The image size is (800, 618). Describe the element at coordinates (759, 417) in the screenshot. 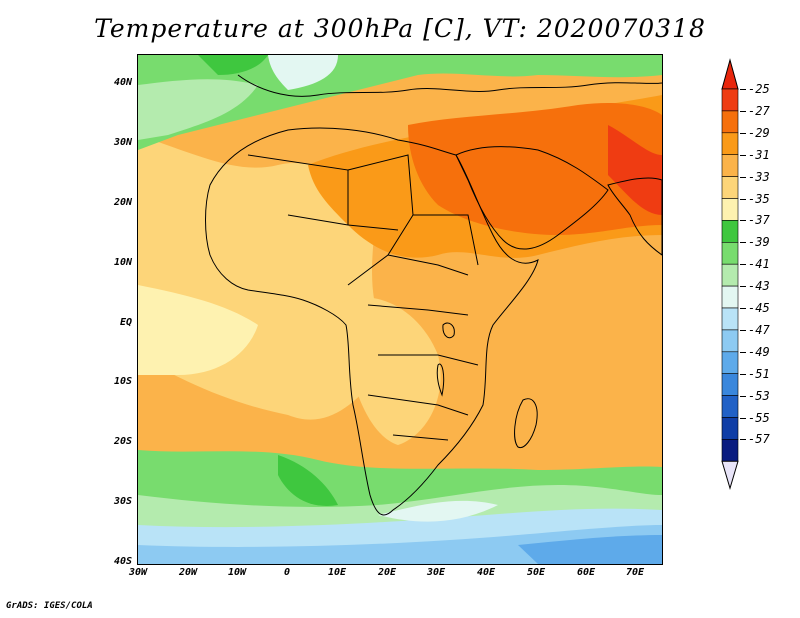

I see `colorbar-label: -55` at that location.